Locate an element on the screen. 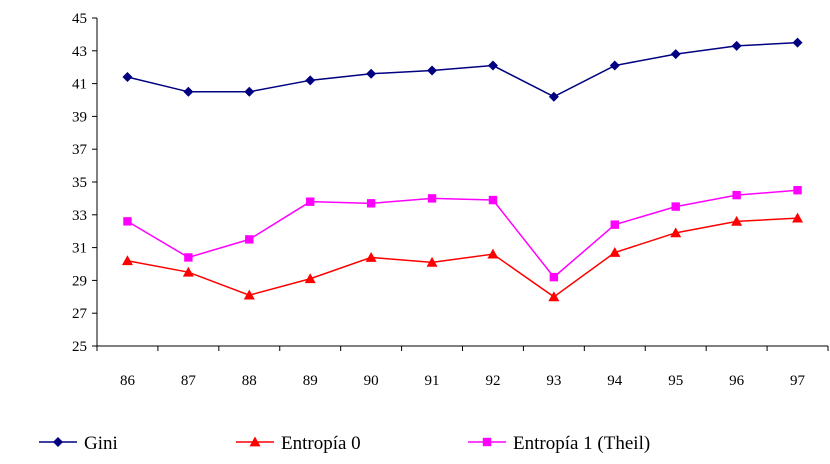 The image size is (830, 464). x-tick-label: 86 is located at coordinates (128, 381).